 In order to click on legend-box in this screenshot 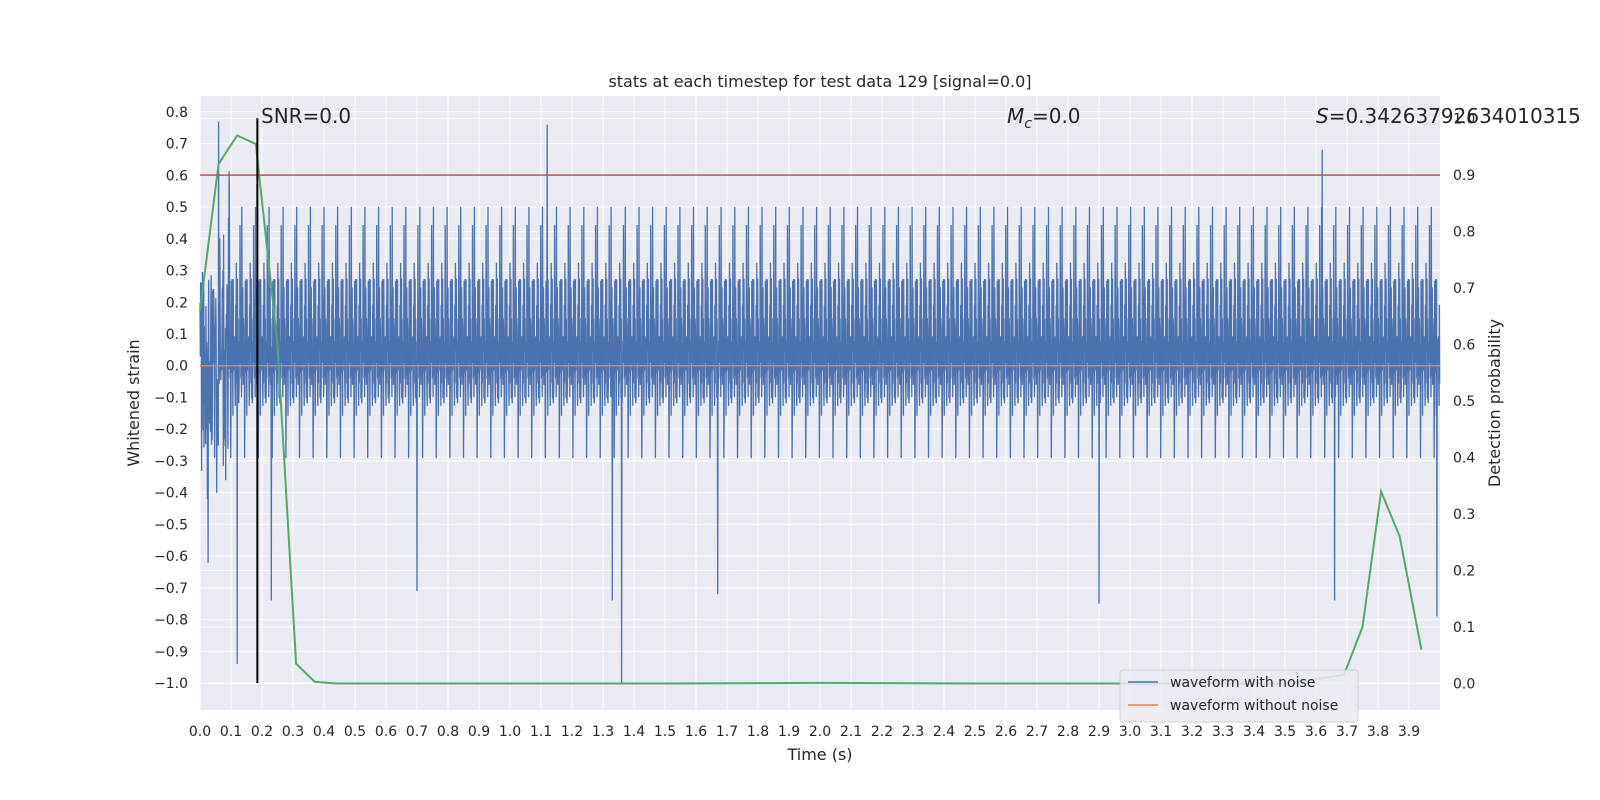, I will do `click(1239, 696)`.